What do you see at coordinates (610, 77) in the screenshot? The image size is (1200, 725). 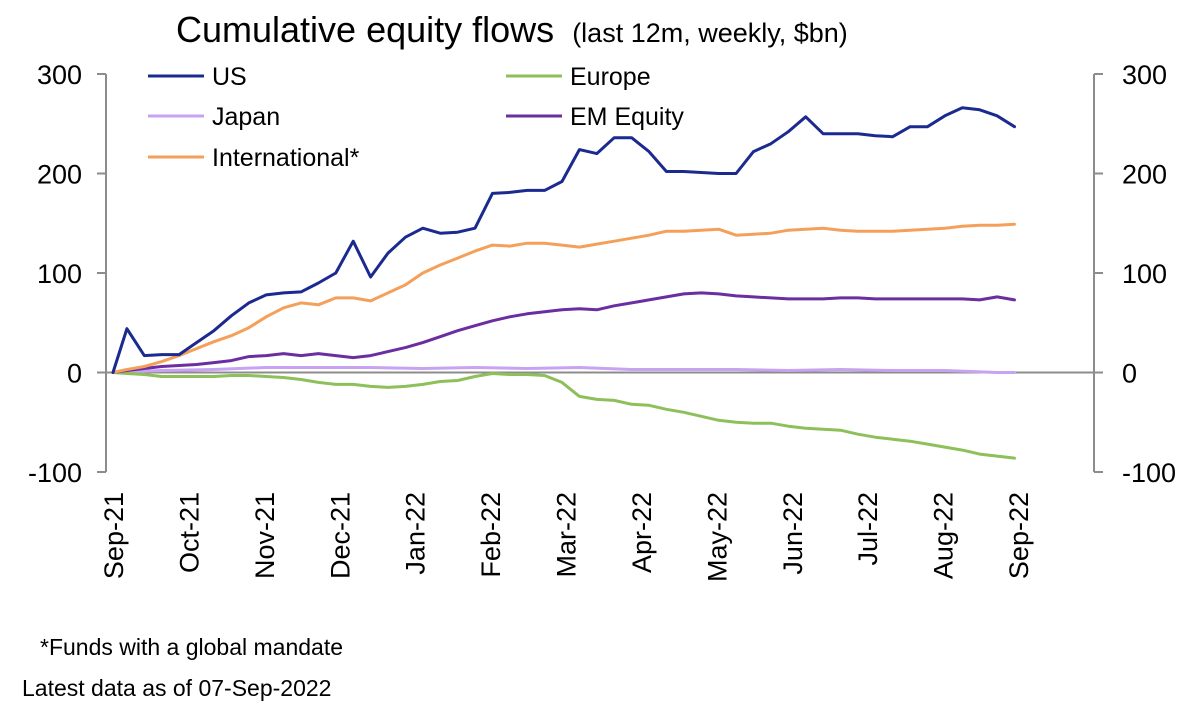 I see `legend-label: Europe` at bounding box center [610, 77].